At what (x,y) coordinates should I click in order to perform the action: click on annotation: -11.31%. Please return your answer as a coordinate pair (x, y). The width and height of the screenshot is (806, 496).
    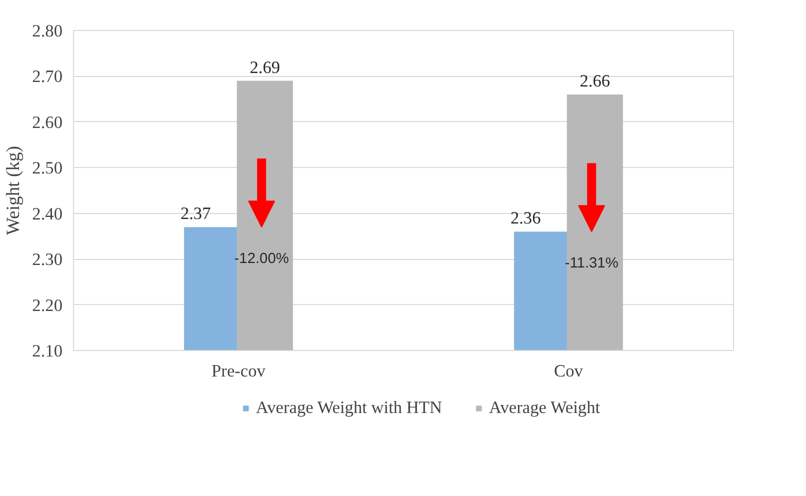
    Looking at the image, I should click on (591, 264).